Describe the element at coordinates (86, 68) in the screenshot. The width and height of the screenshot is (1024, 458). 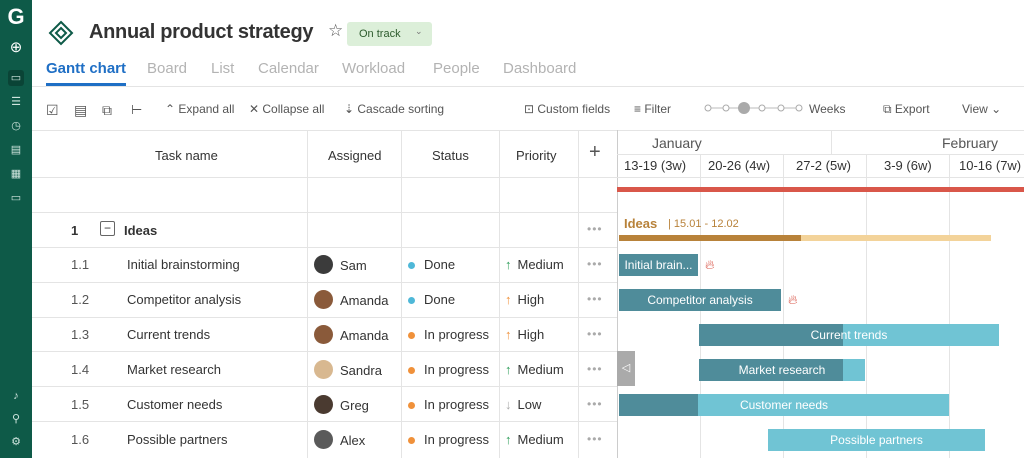
I see `tab-gantt-chart: Gantt chart` at that location.